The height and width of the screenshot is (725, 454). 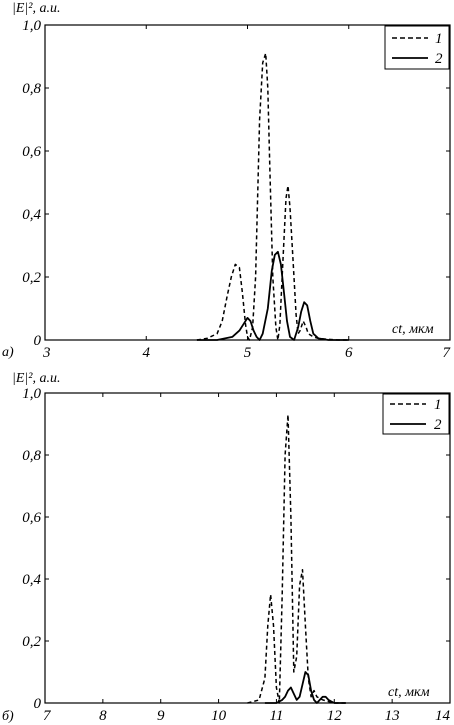 I want to click on series-line-1-b, so click(x=296, y=558).